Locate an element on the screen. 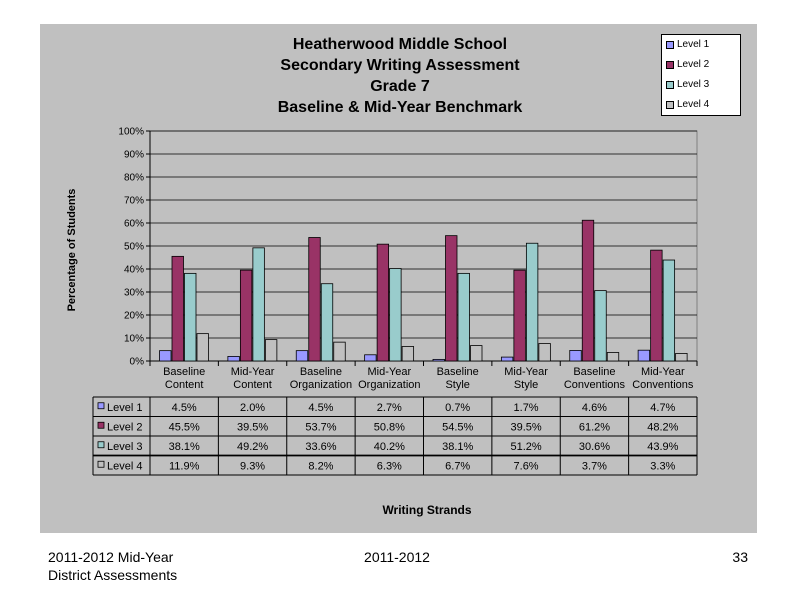  table-row-label: Level 3 is located at coordinates (124, 447).